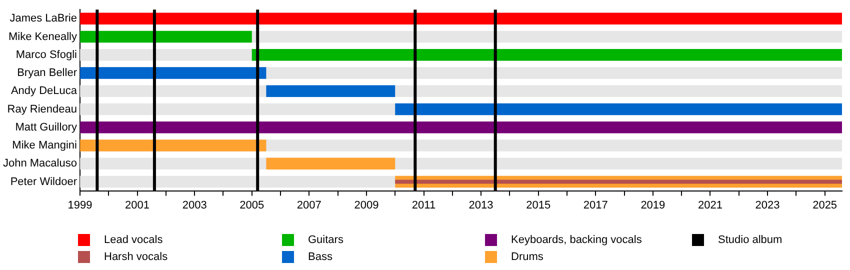 This screenshot has height=270, width=850. What do you see at coordinates (320, 256) in the screenshot?
I see `legend-label: Bass` at bounding box center [320, 256].